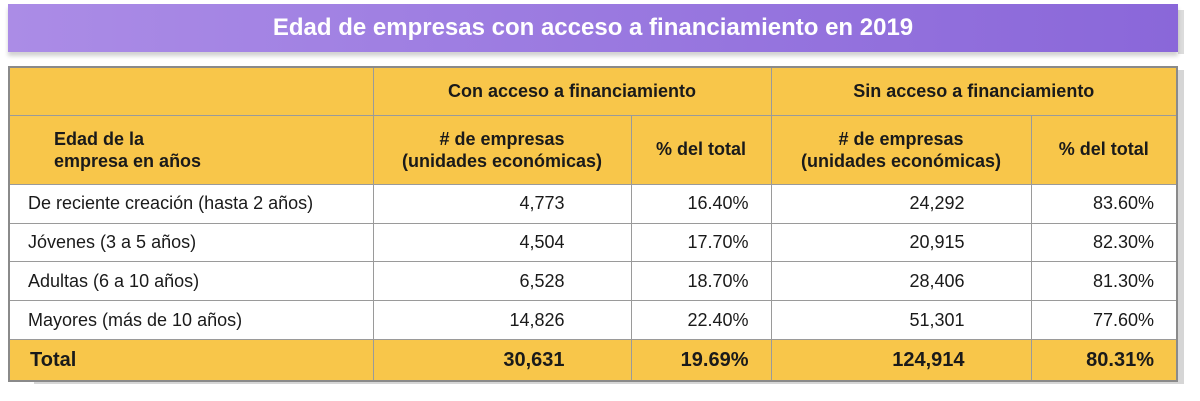 The height and width of the screenshot is (401, 1200). I want to click on cell-with-count: 4,773, so click(502, 203).